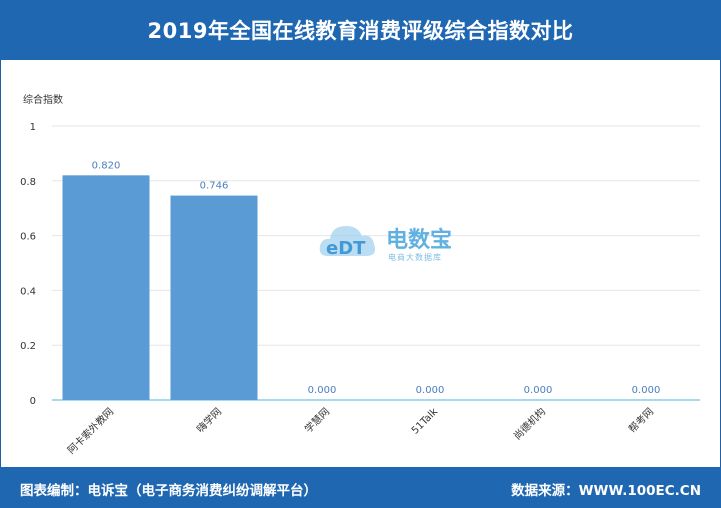  Describe the element at coordinates (641, 421) in the screenshot. I see `x-tick-label: 帮考网` at that location.